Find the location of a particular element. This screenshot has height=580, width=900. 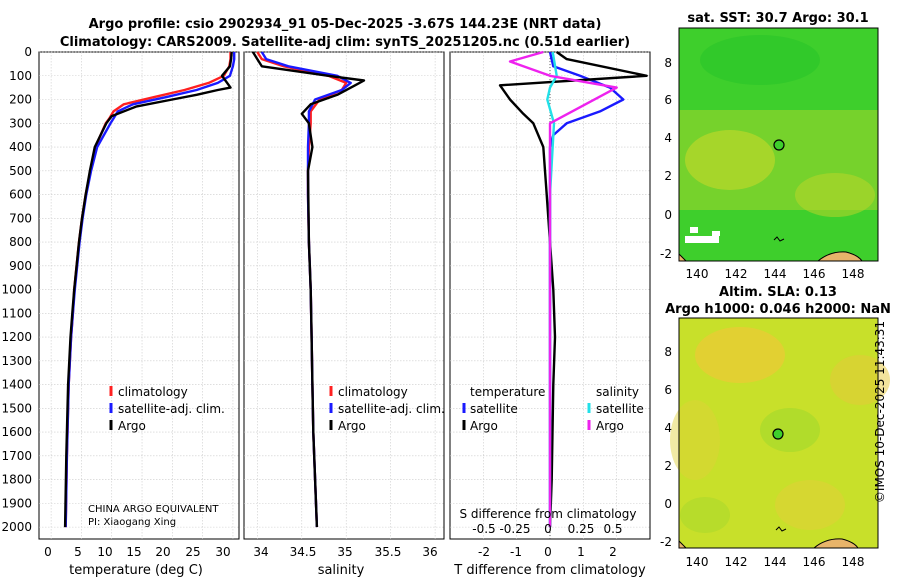

series-line-t-argo is located at coordinates (573, 289).